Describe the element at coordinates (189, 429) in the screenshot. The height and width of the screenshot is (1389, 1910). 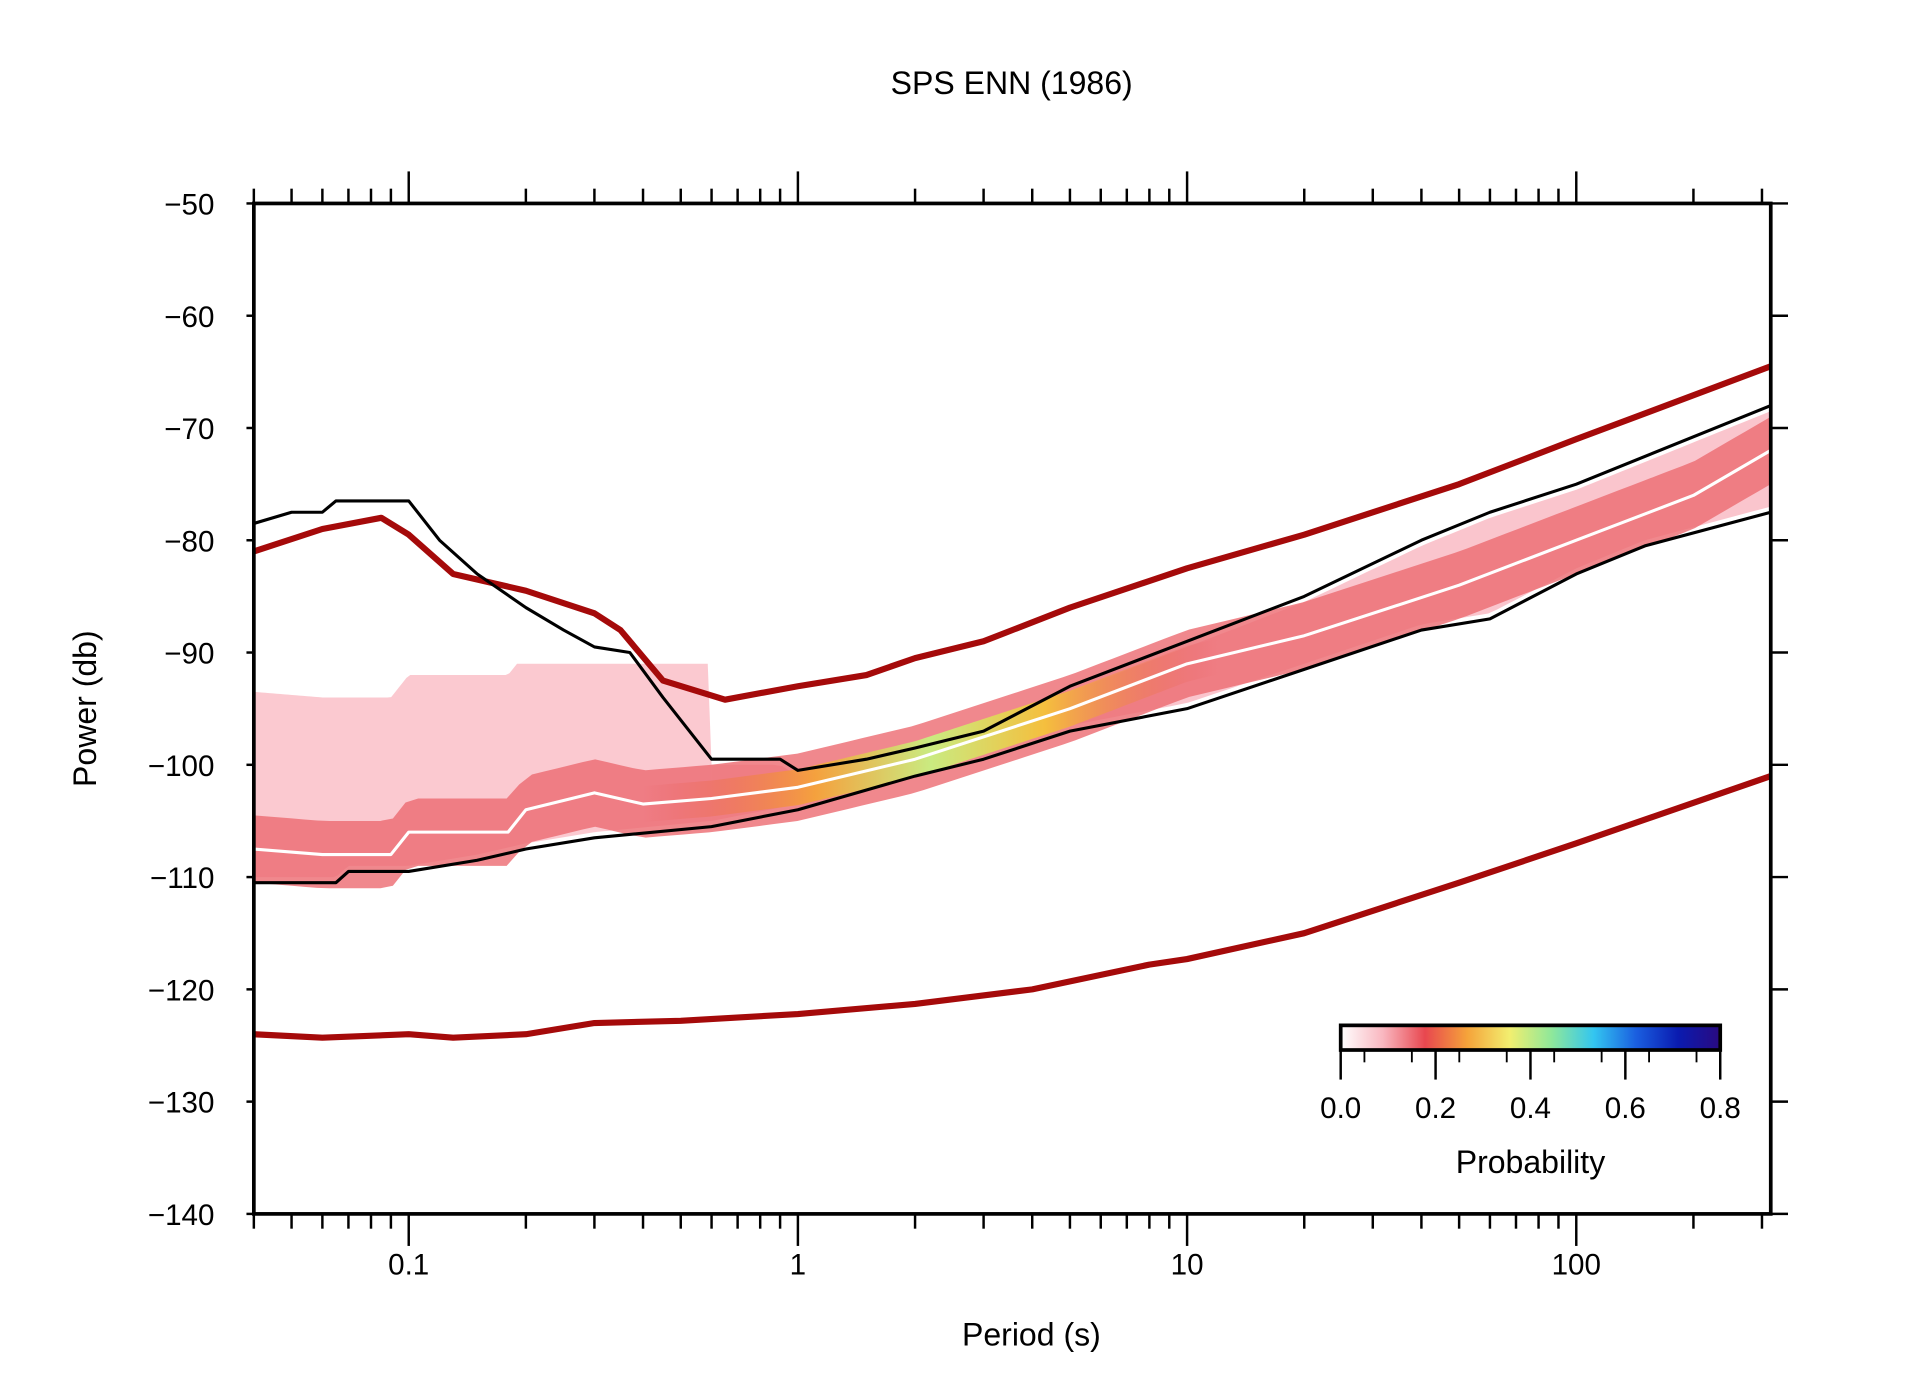
I see `y-tick-label: −70` at that location.